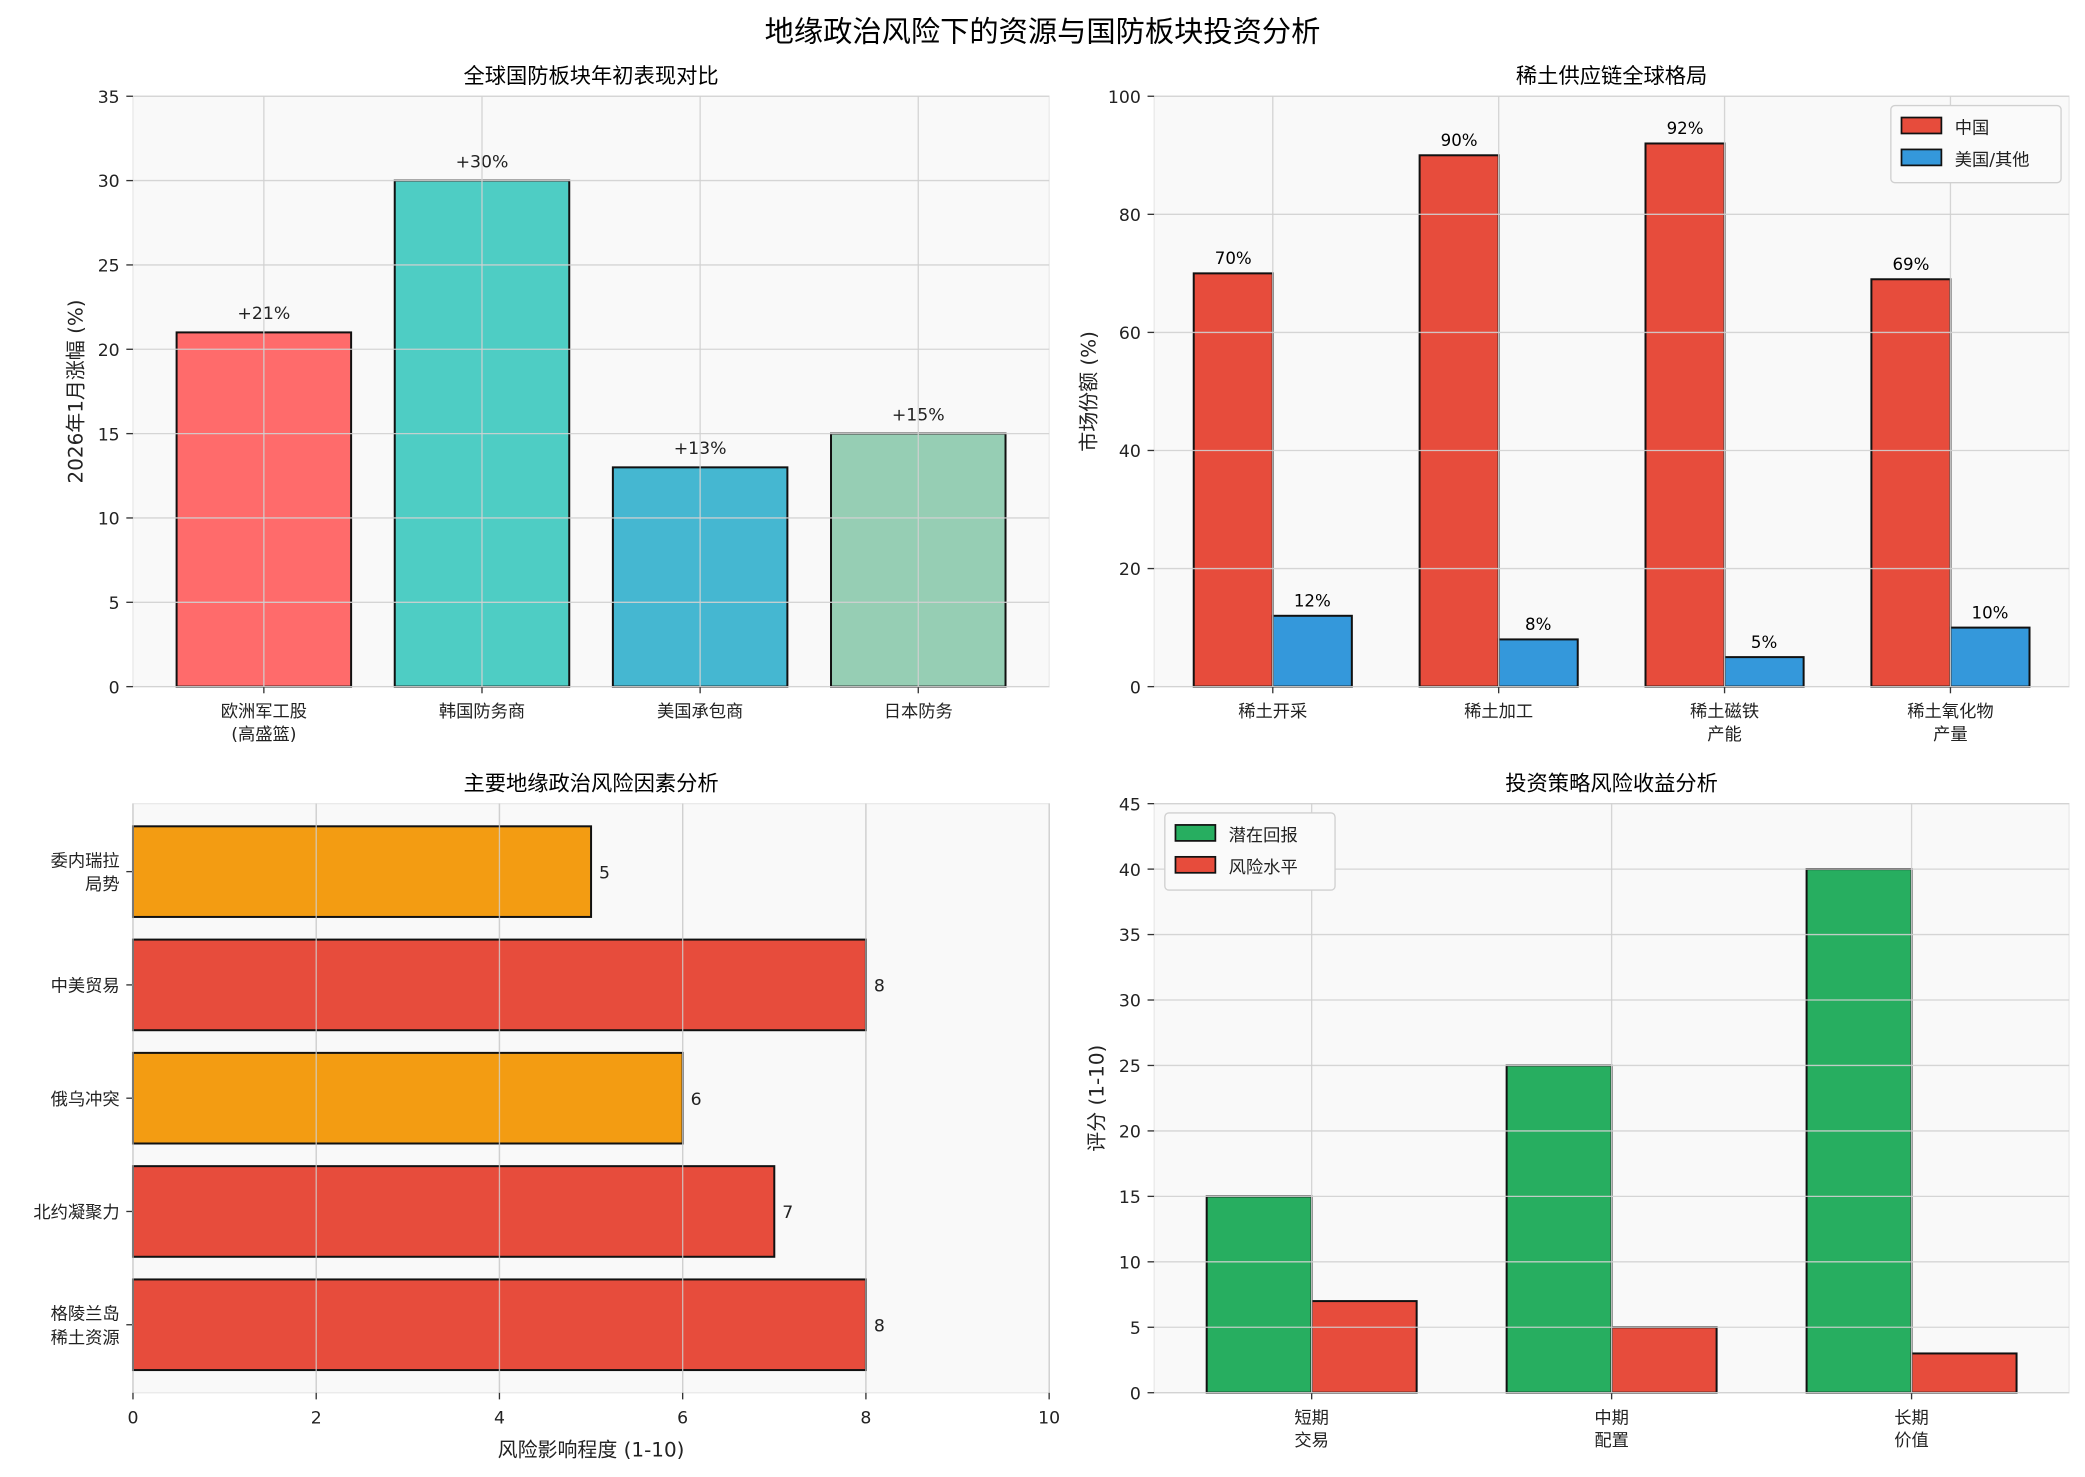 The height and width of the screenshot is (1477, 2085). Describe the element at coordinates (1130, 805) in the screenshot. I see `y-tick-label: 45` at that location.